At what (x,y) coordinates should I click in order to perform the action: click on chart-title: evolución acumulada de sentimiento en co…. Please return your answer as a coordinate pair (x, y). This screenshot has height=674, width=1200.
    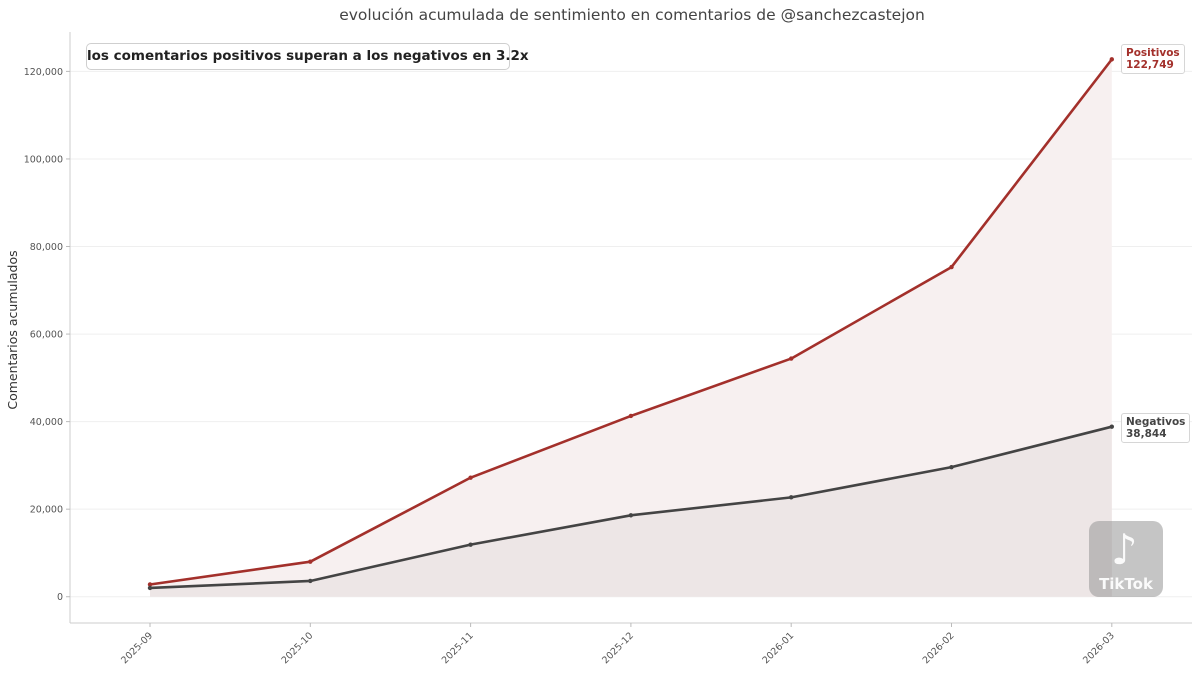
    Looking at the image, I should click on (632, 15).